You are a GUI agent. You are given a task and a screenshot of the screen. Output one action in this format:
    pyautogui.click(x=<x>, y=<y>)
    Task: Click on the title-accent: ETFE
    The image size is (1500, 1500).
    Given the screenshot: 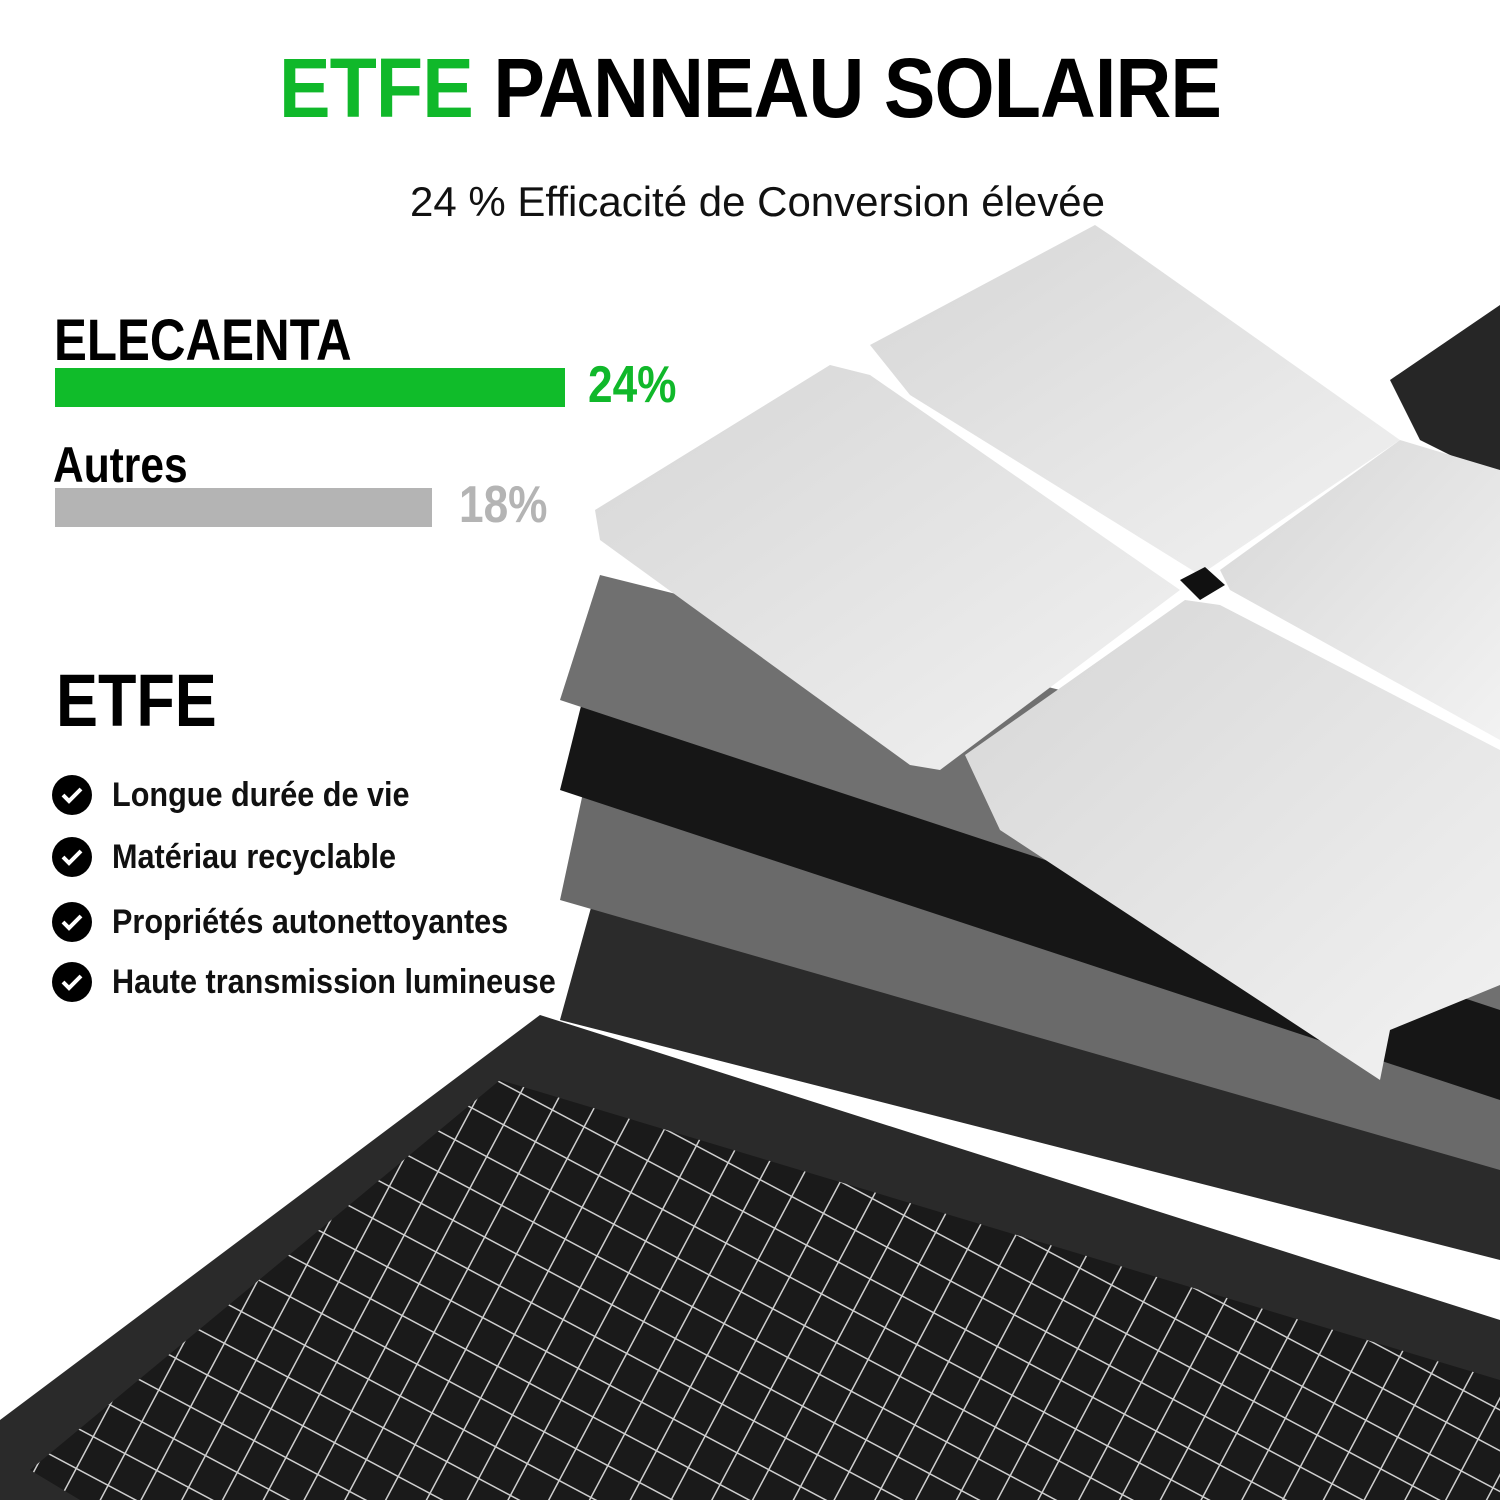 What is the action you would take?
    pyautogui.click(x=376, y=88)
    